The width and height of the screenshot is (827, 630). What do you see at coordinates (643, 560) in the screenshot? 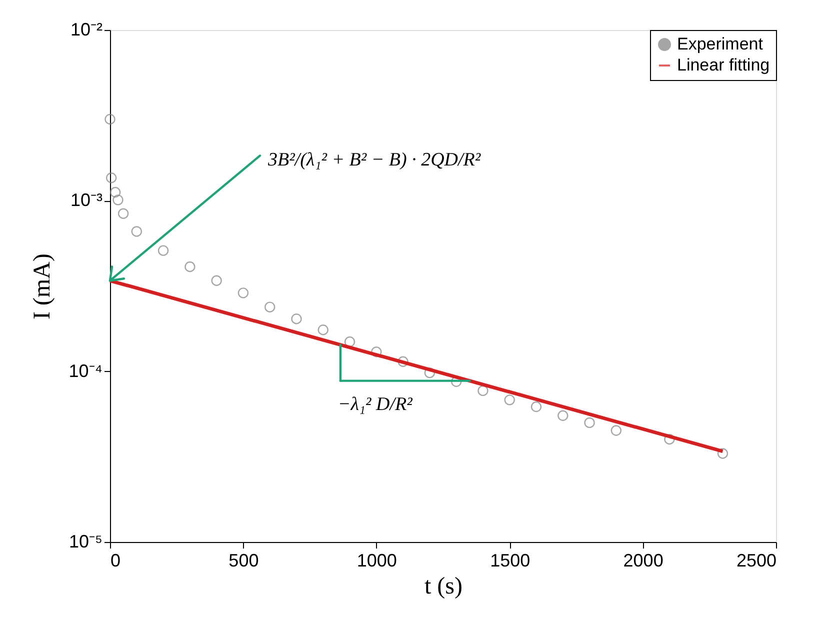
I see `x-tick-label: 2000` at bounding box center [643, 560].